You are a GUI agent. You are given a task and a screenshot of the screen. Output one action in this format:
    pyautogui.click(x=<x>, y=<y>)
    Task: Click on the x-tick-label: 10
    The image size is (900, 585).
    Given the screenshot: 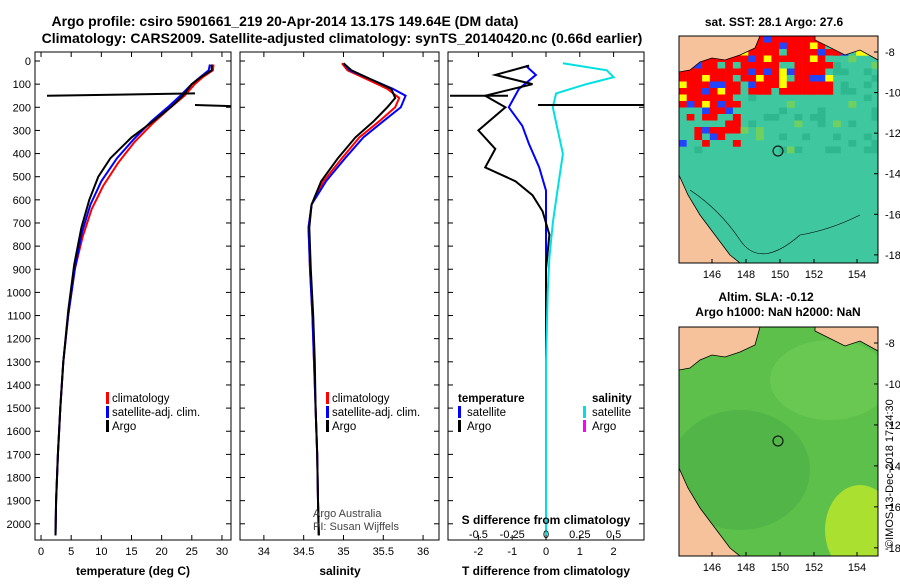 What is the action you would take?
    pyautogui.click(x=101, y=552)
    